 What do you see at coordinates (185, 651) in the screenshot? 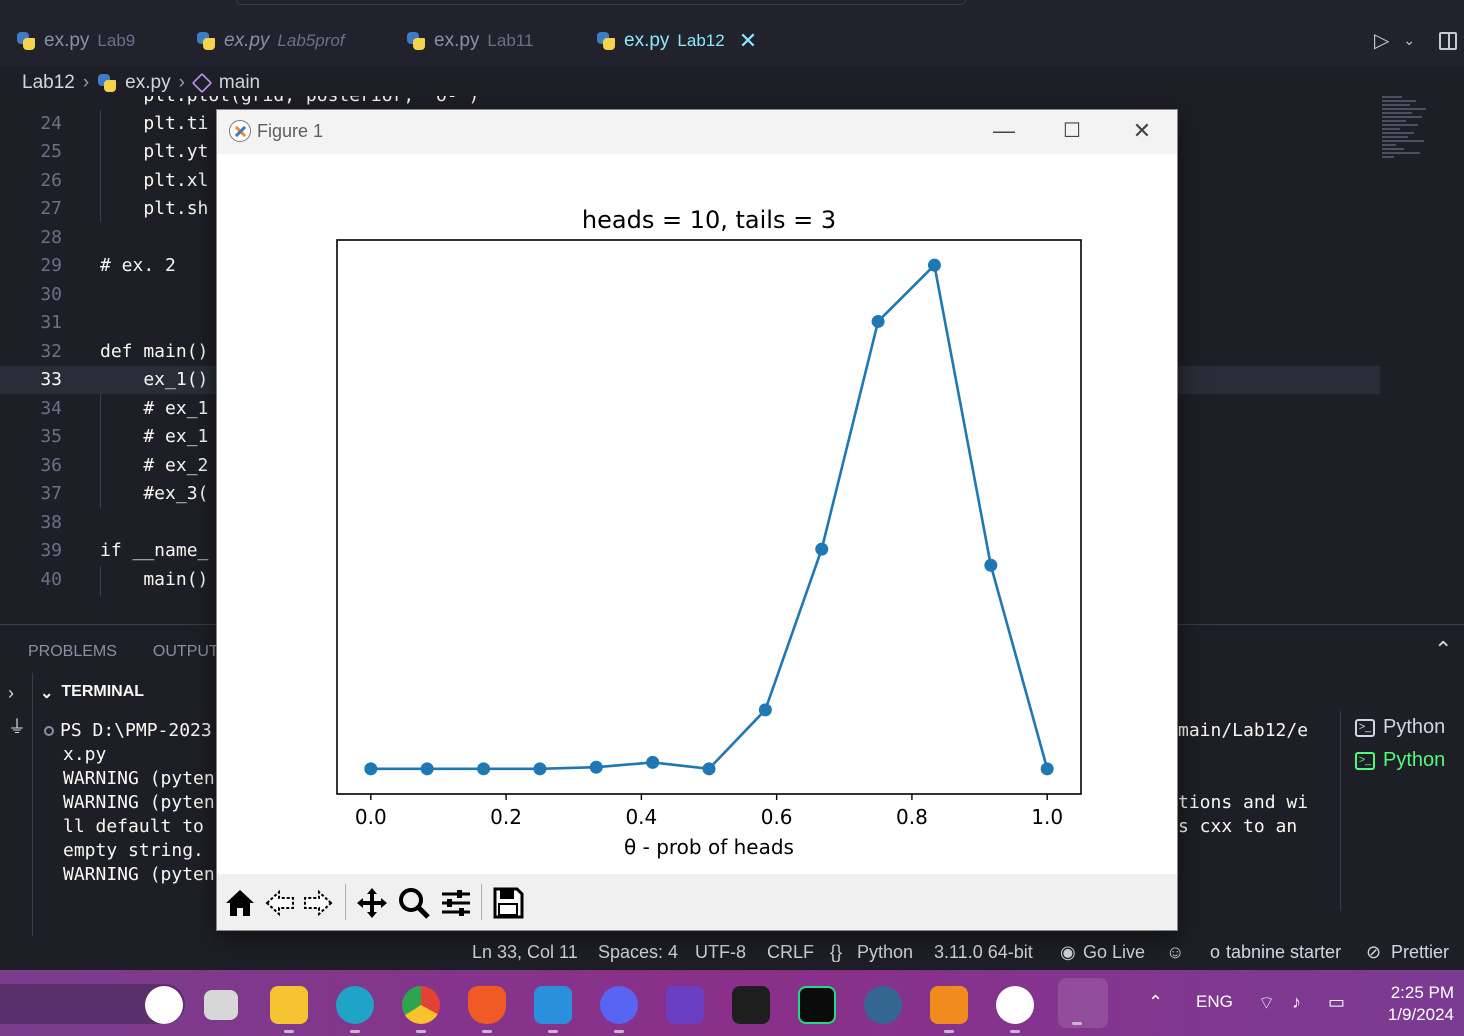
I see `tab-output: OUTPUT` at bounding box center [185, 651].